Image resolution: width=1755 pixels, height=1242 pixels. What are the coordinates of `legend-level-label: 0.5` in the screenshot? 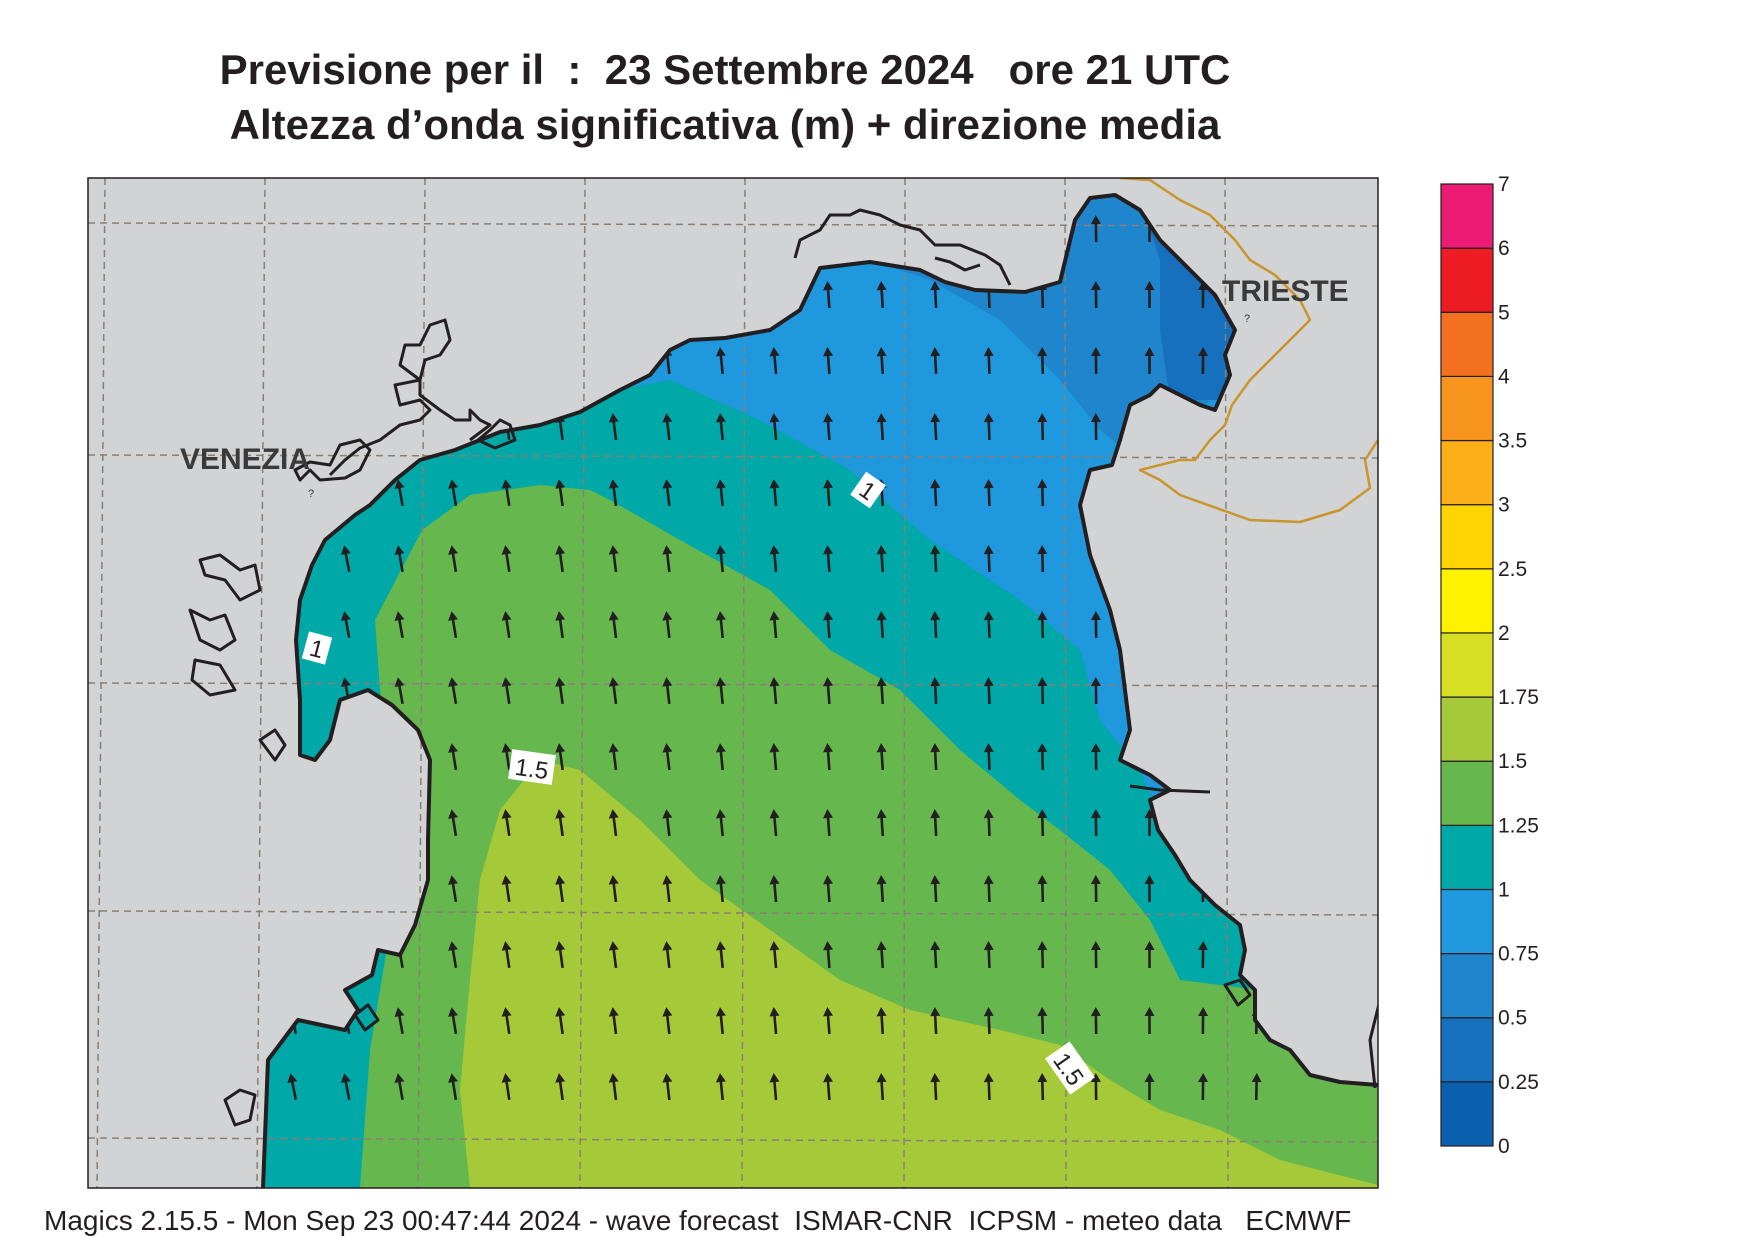 It's located at (1512, 1018).